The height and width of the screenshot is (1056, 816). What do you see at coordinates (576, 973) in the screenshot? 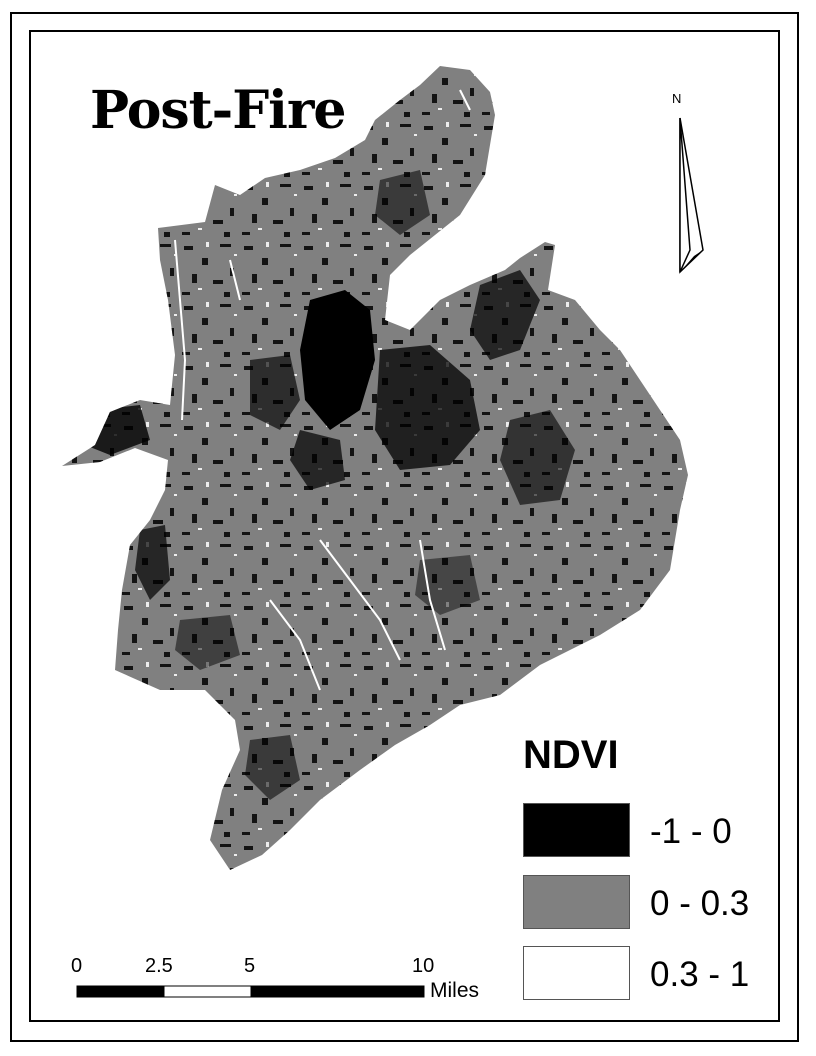
I see `legend-swatch-high` at bounding box center [576, 973].